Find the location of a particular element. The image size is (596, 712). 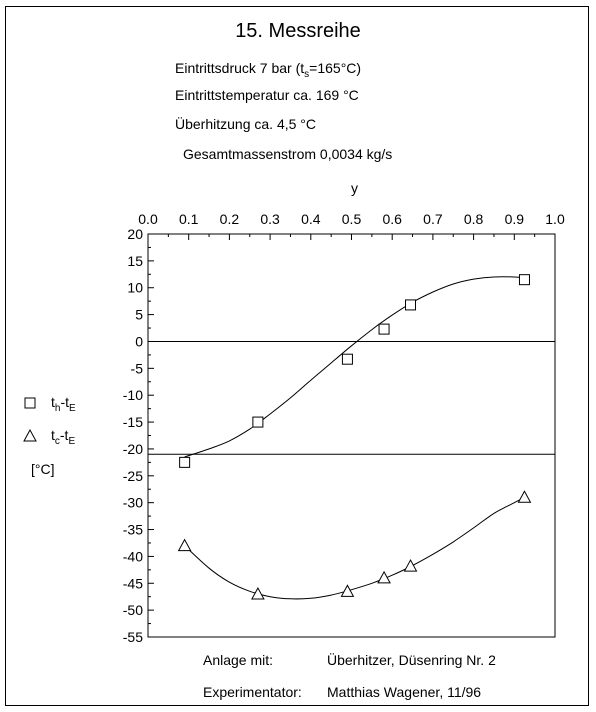

x-tick-label: 0.1 is located at coordinates (189, 219).